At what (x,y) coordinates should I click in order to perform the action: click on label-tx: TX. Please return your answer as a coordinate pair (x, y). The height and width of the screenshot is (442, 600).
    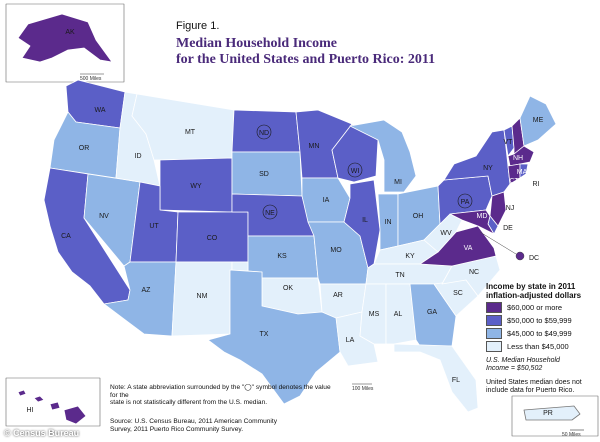
    Looking at the image, I should click on (264, 334).